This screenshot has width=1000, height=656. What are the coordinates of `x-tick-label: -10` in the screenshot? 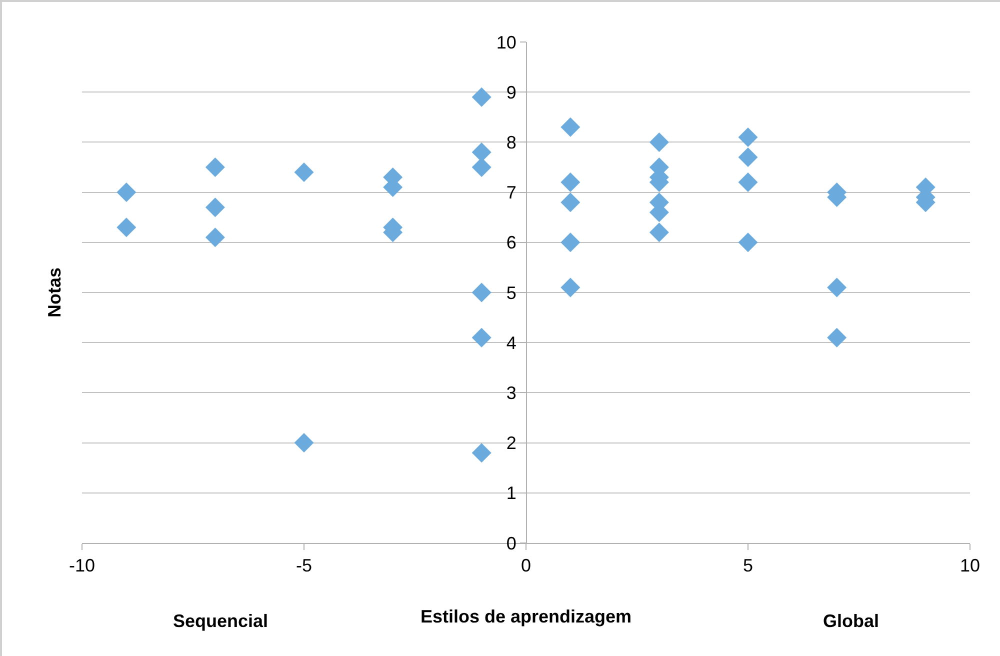 It's located at (82, 566).